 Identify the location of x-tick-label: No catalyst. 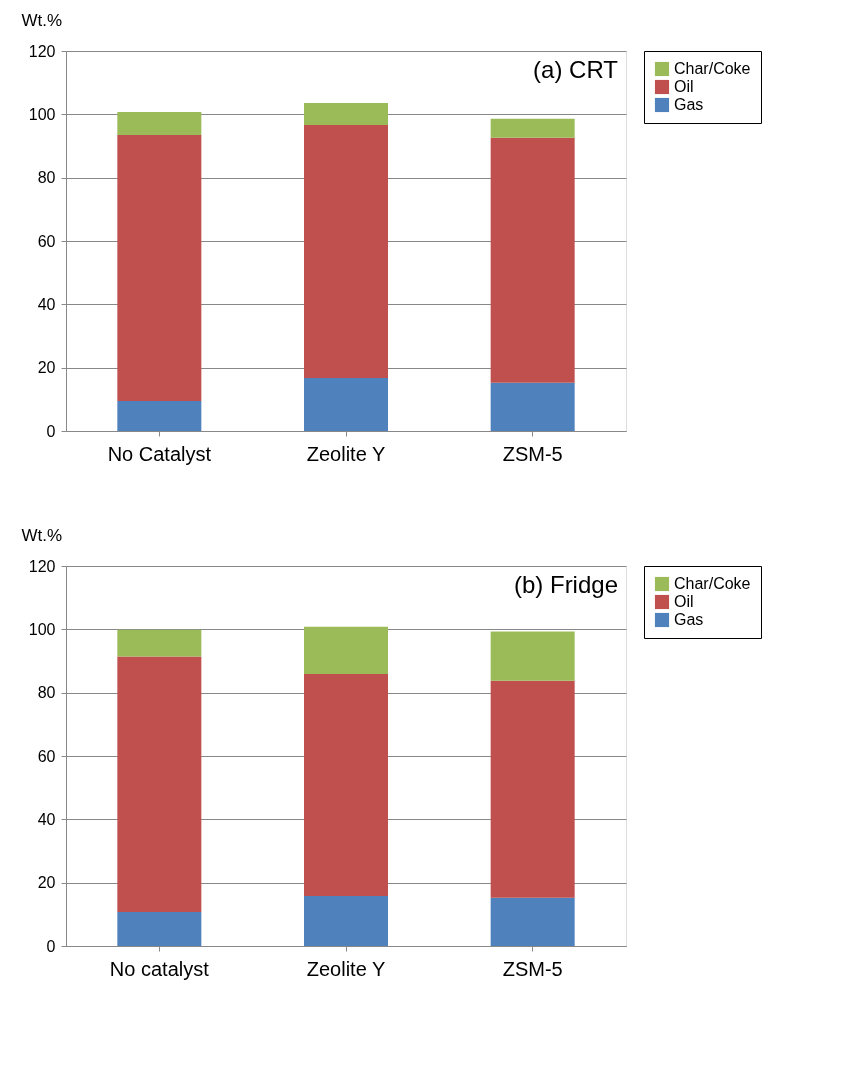
(159, 968).